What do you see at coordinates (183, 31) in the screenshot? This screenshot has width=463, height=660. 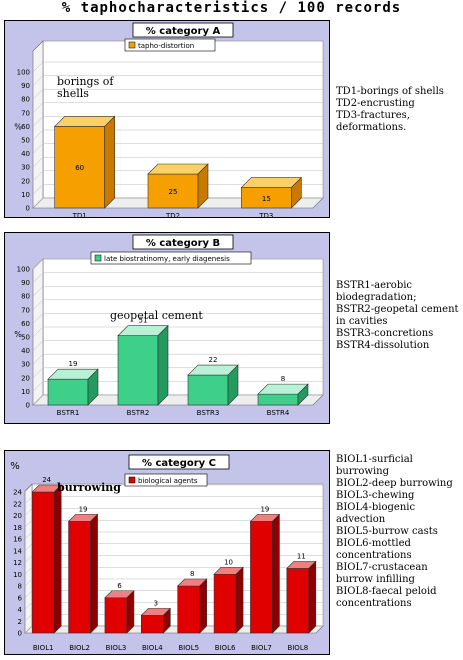 I see `chart-title: % category A` at bounding box center [183, 31].